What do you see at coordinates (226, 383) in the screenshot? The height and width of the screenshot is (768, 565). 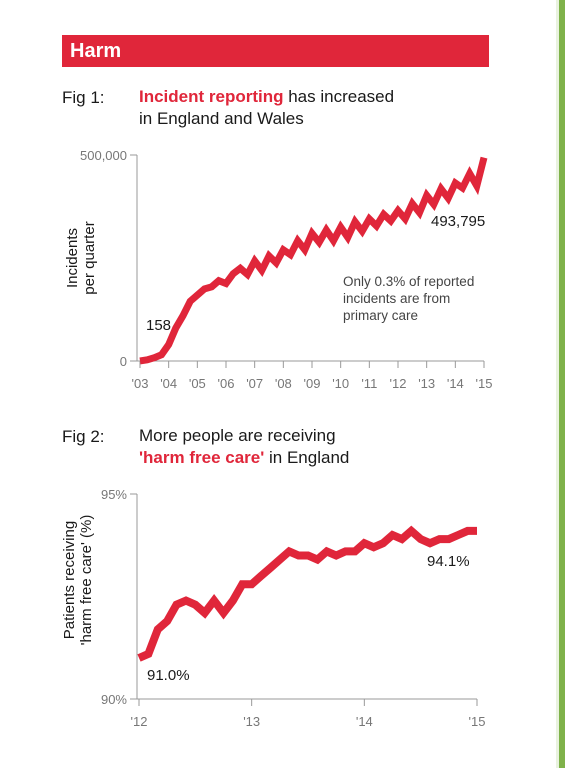 I see `x-tick-label: '06` at bounding box center [226, 383].